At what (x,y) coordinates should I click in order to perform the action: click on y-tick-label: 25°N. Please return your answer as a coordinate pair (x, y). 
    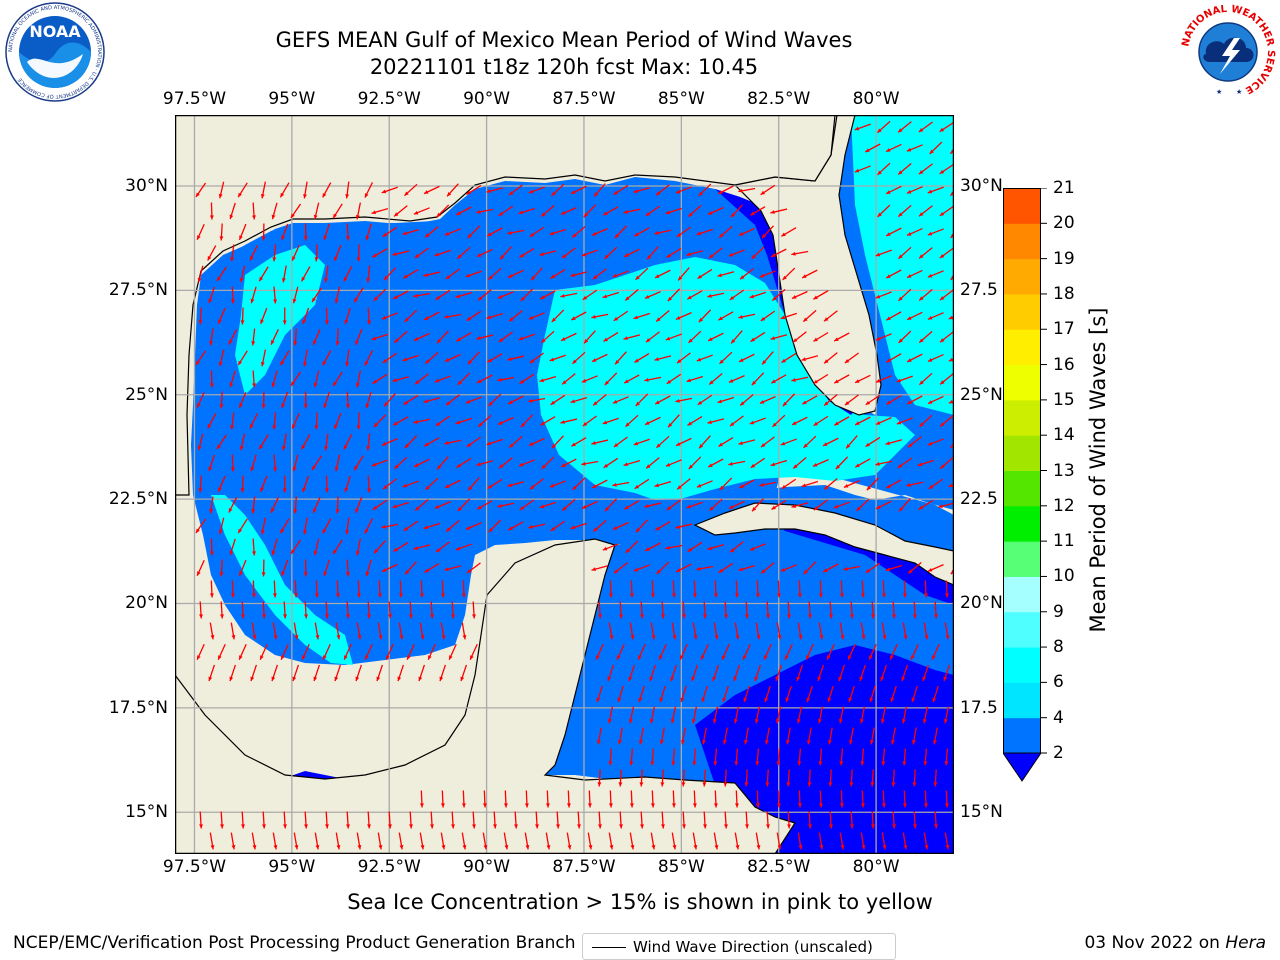
    Looking at the image, I should click on (146, 394).